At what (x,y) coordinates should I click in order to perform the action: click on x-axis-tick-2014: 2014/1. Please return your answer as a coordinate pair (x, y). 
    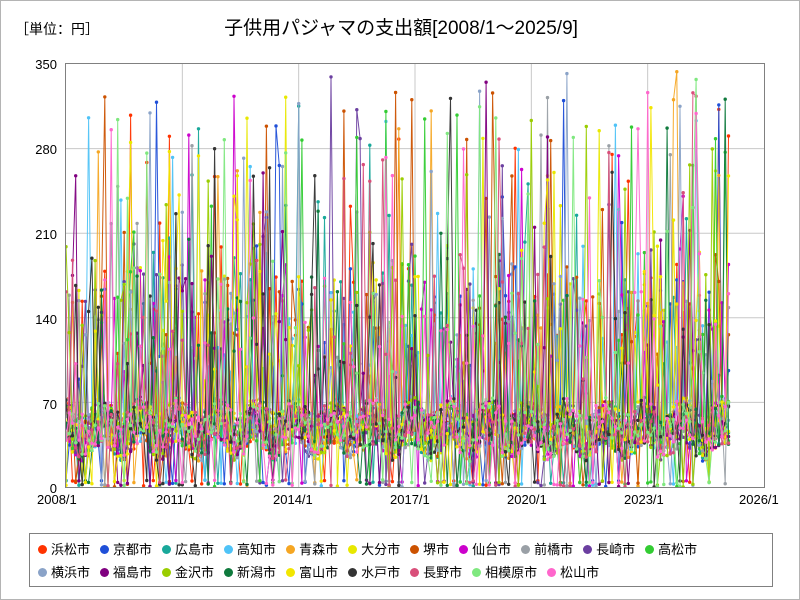
    Looking at the image, I should click on (293, 499).